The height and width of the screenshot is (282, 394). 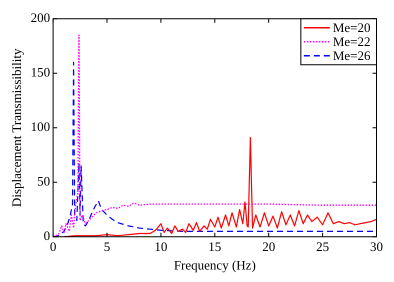 What do you see at coordinates (107, 246) in the screenshot?
I see `x-tick-label: 5` at bounding box center [107, 246].